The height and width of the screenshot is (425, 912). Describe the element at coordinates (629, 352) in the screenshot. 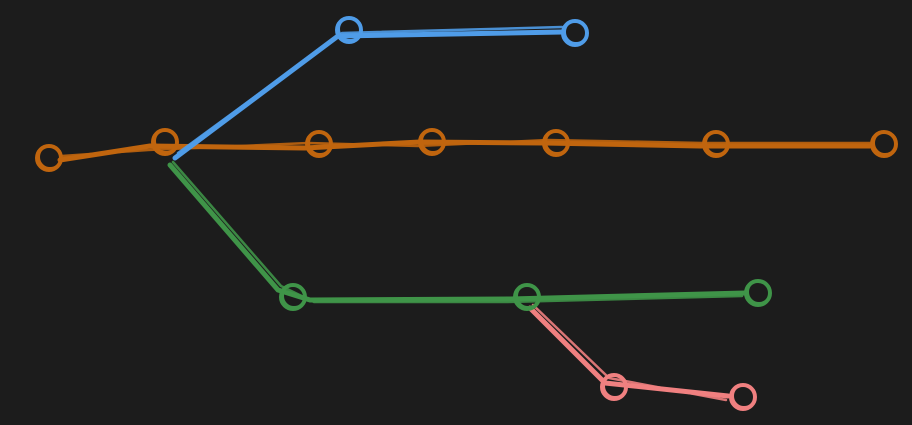

I see `edge-red-branch` at that location.